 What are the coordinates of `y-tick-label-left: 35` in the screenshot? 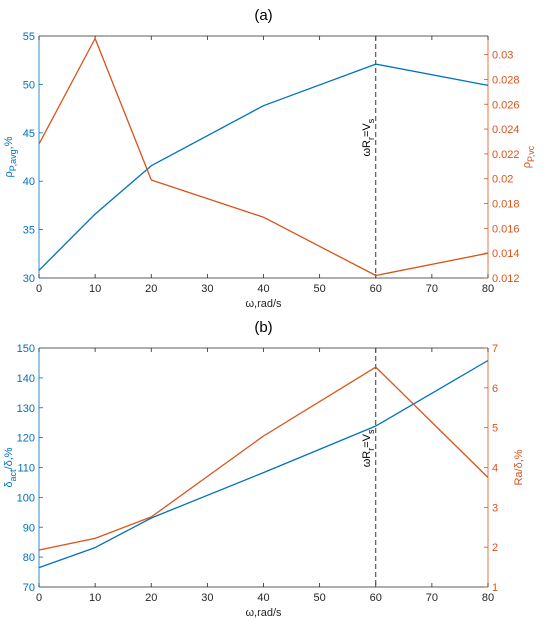 It's located at (29, 231).